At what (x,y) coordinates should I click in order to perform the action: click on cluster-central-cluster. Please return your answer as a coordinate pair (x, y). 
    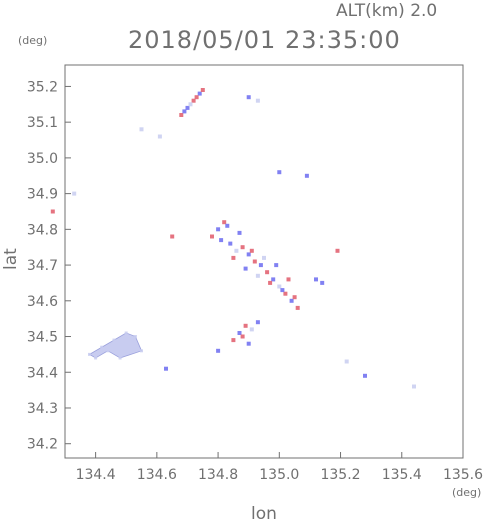
    Looking at the image, I should click on (255, 265).